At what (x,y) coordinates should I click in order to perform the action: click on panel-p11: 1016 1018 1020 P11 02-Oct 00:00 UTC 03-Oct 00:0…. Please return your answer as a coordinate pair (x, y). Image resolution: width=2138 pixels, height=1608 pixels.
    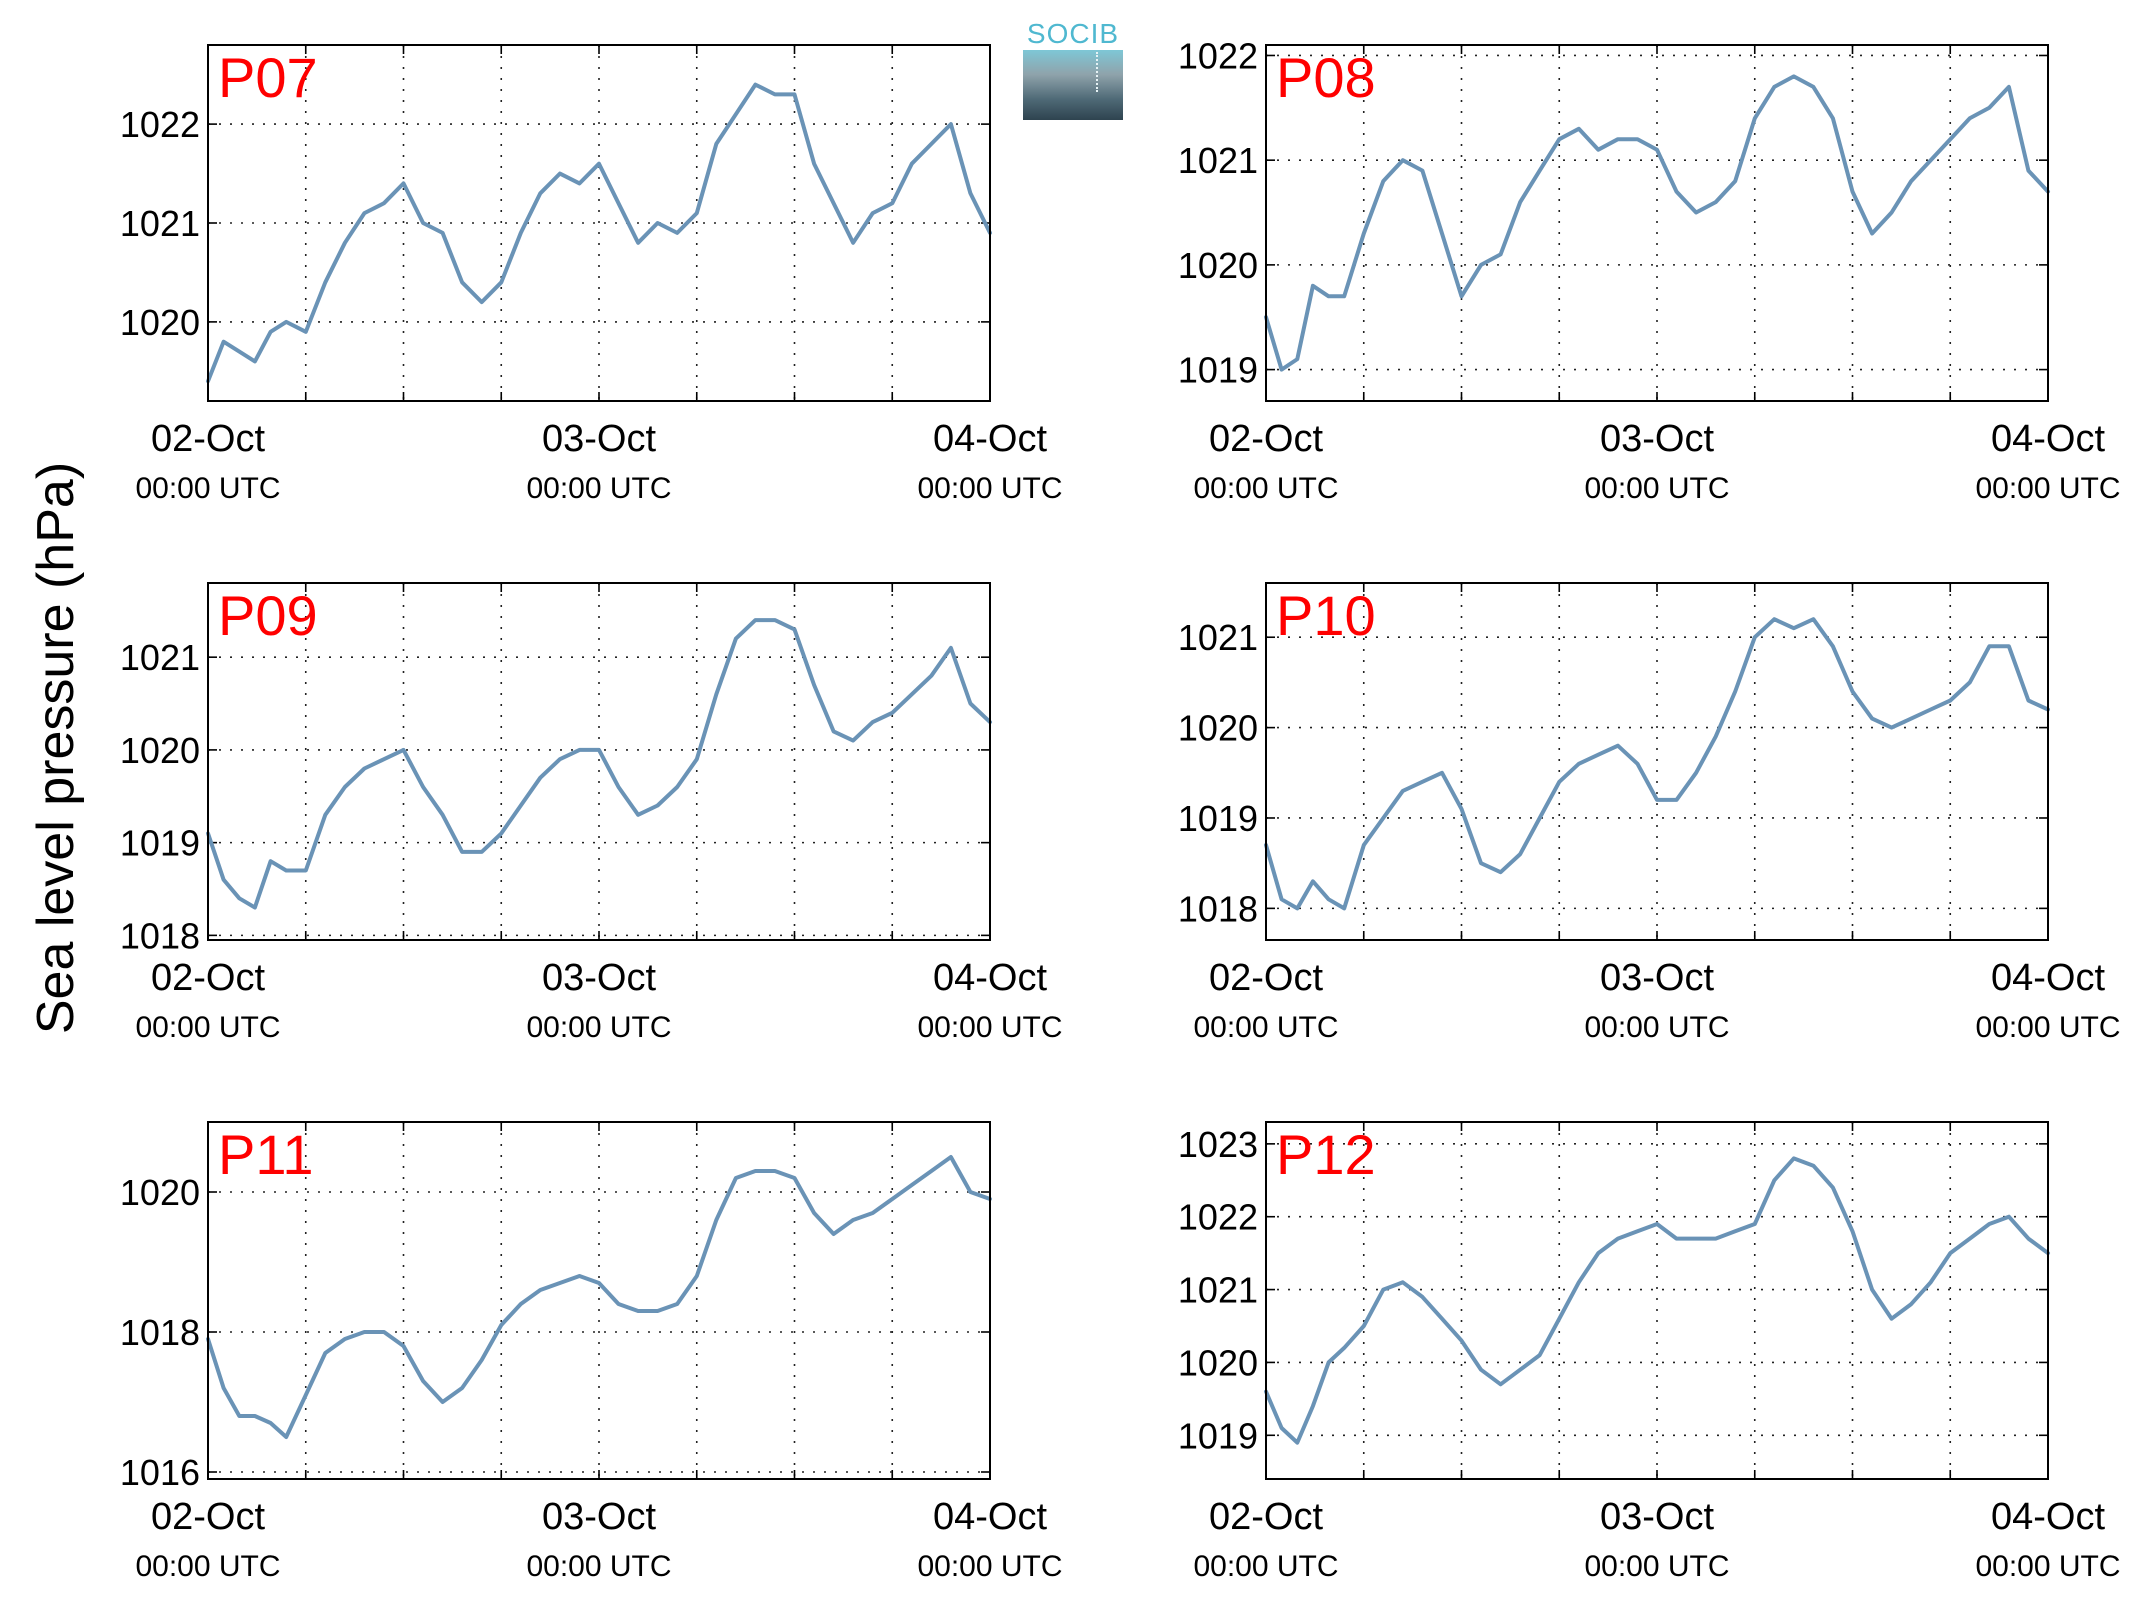
    Looking at the image, I should click on (591, 1352).